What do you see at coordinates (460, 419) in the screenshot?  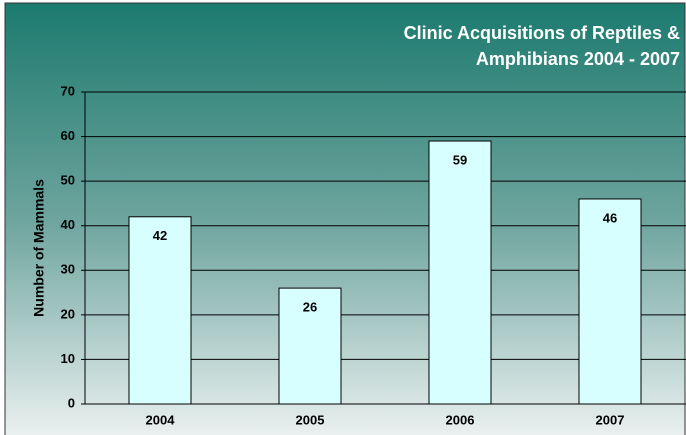 I see `x-tick-label: 2006` at bounding box center [460, 419].